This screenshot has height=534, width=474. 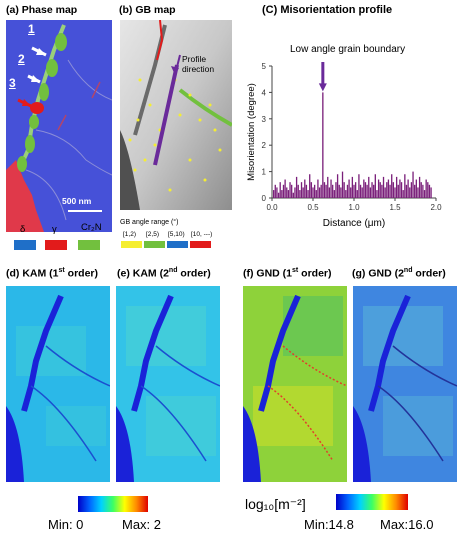 What do you see at coordinates (313, 207) in the screenshot?
I see `x-tick-label: 0.5` at bounding box center [313, 207].